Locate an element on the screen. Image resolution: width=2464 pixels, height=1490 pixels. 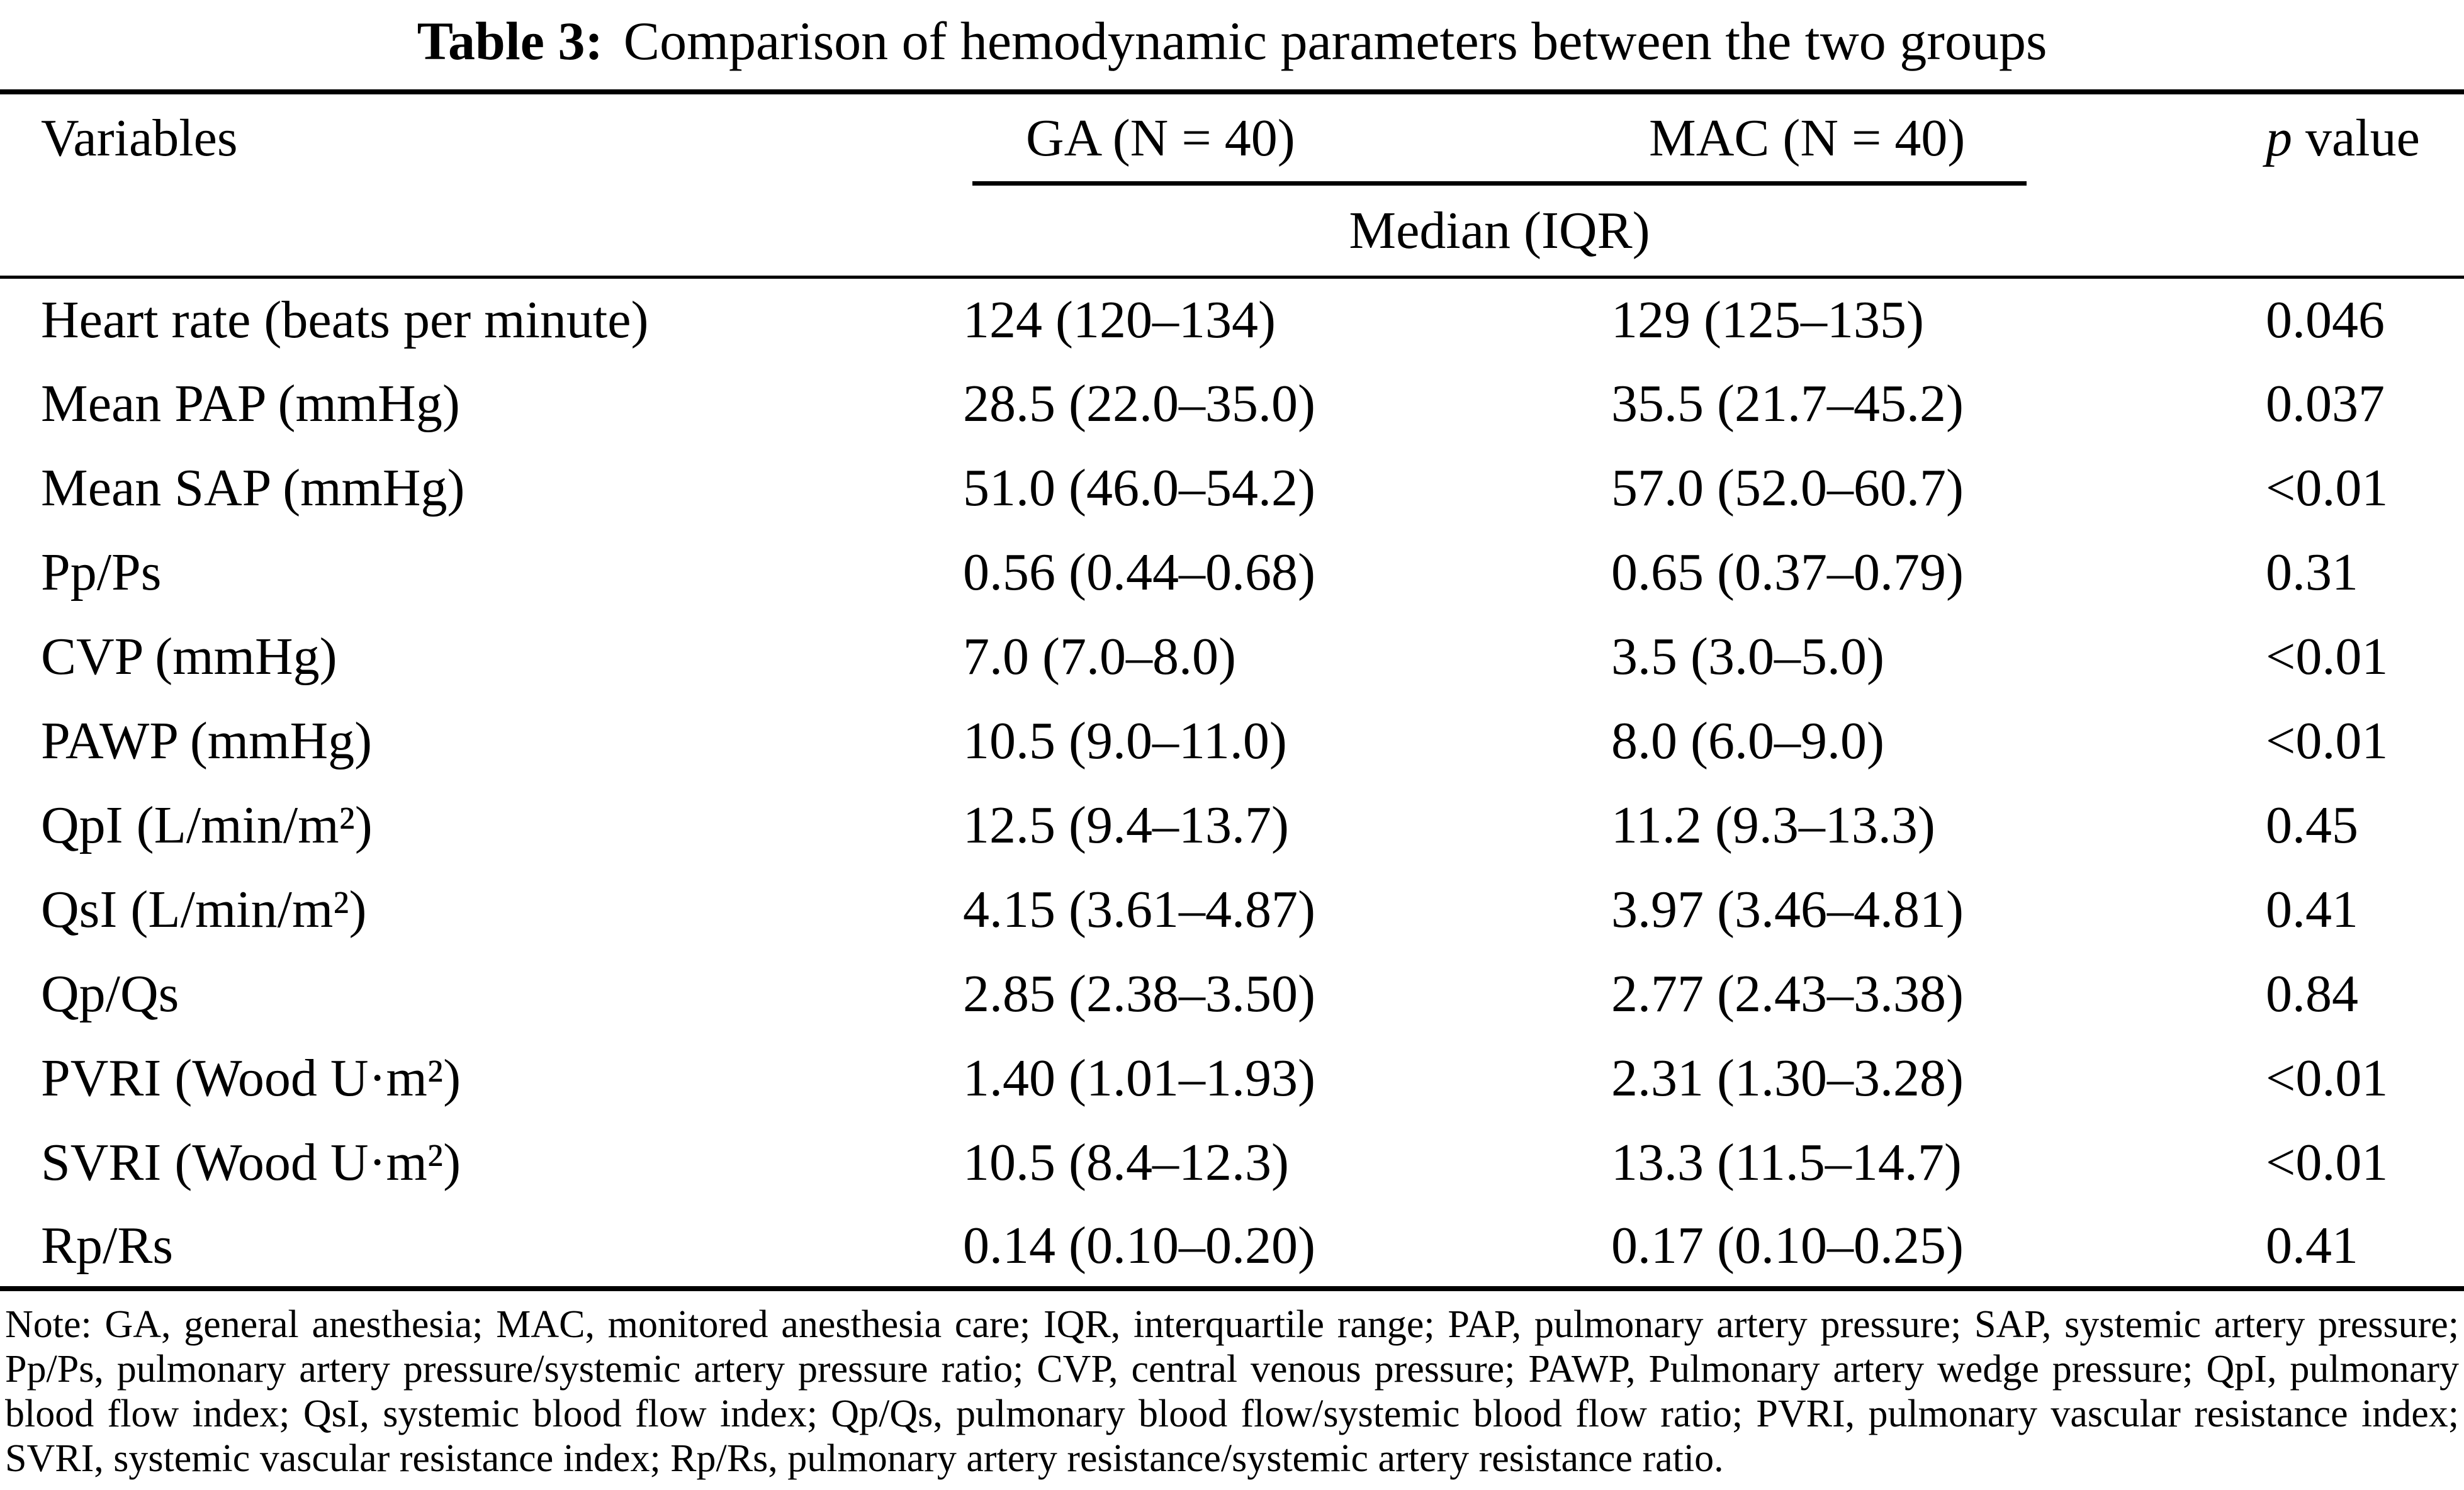
median-spanner-rule is located at coordinates (1499, 183).